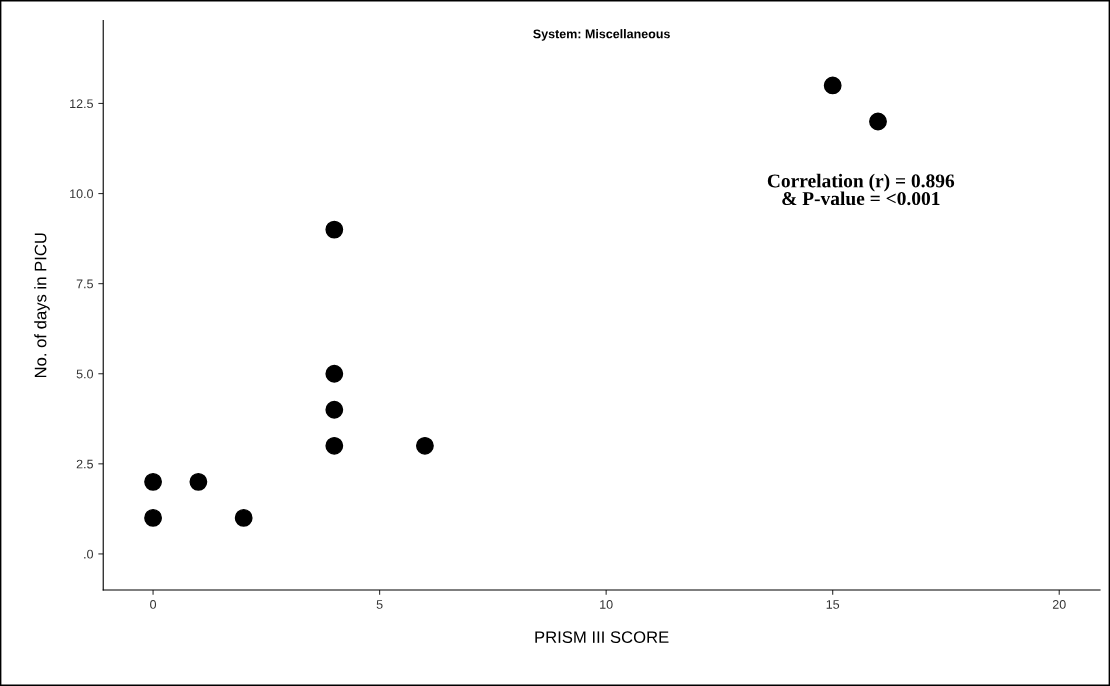 This screenshot has width=1110, height=686. I want to click on text: System: Miscellaneous, so click(601, 35).